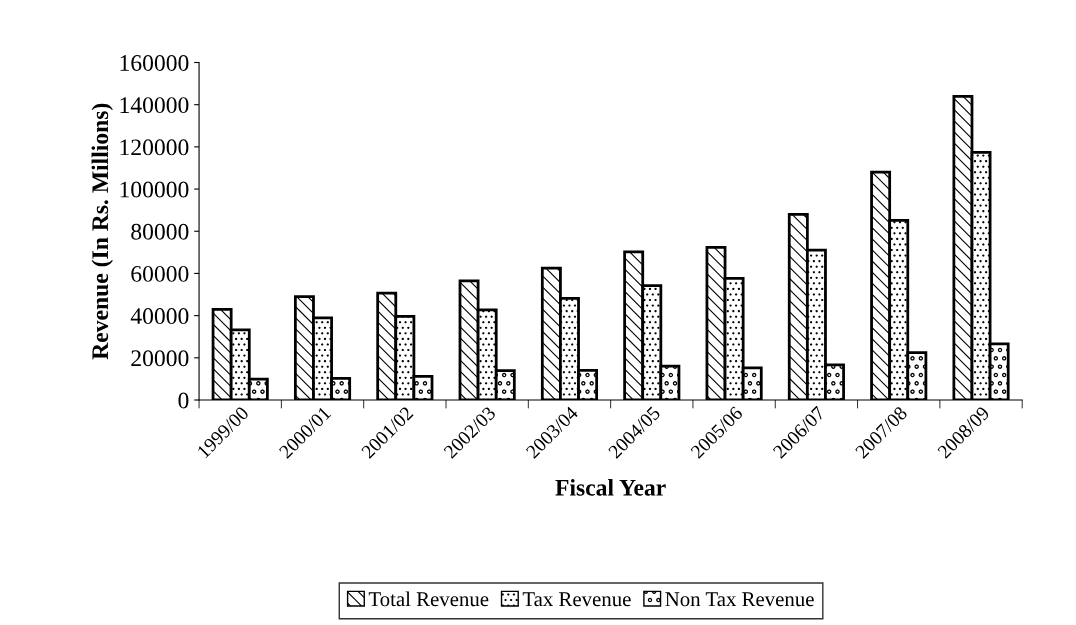 The height and width of the screenshot is (625, 1076). What do you see at coordinates (154, 105) in the screenshot?
I see `y-tick-label: 140000` at bounding box center [154, 105].